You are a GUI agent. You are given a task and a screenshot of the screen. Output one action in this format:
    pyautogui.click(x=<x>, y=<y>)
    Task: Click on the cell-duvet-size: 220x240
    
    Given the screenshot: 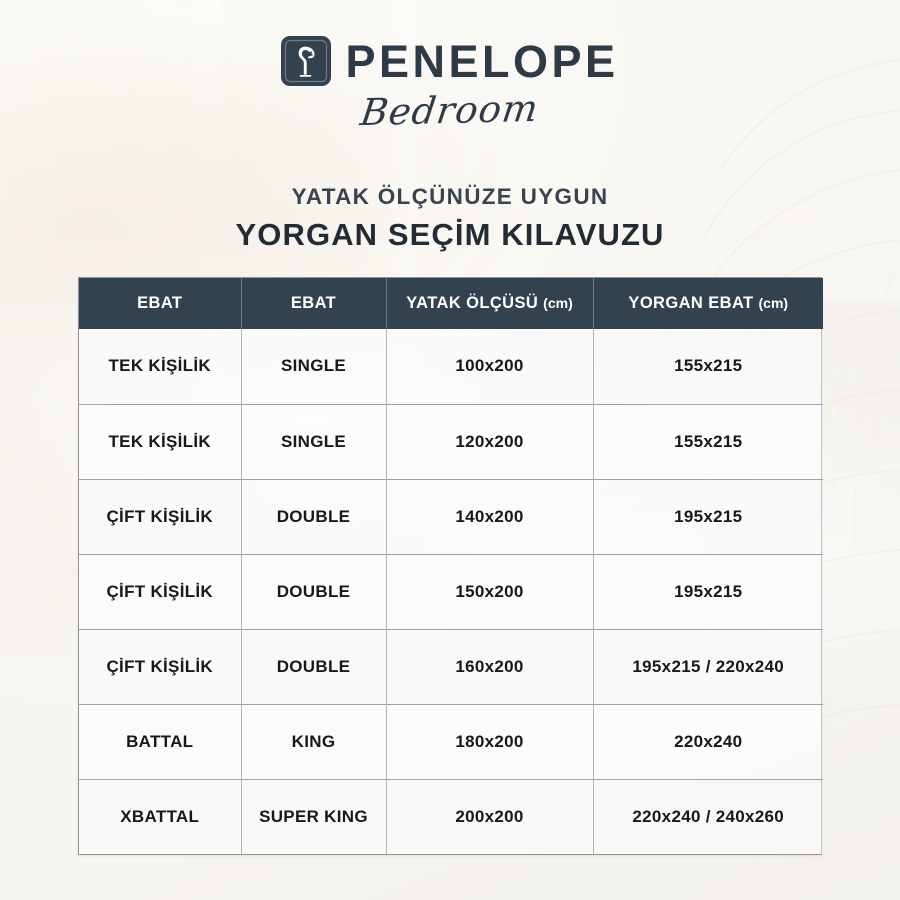 What is the action you would take?
    pyautogui.click(x=708, y=741)
    